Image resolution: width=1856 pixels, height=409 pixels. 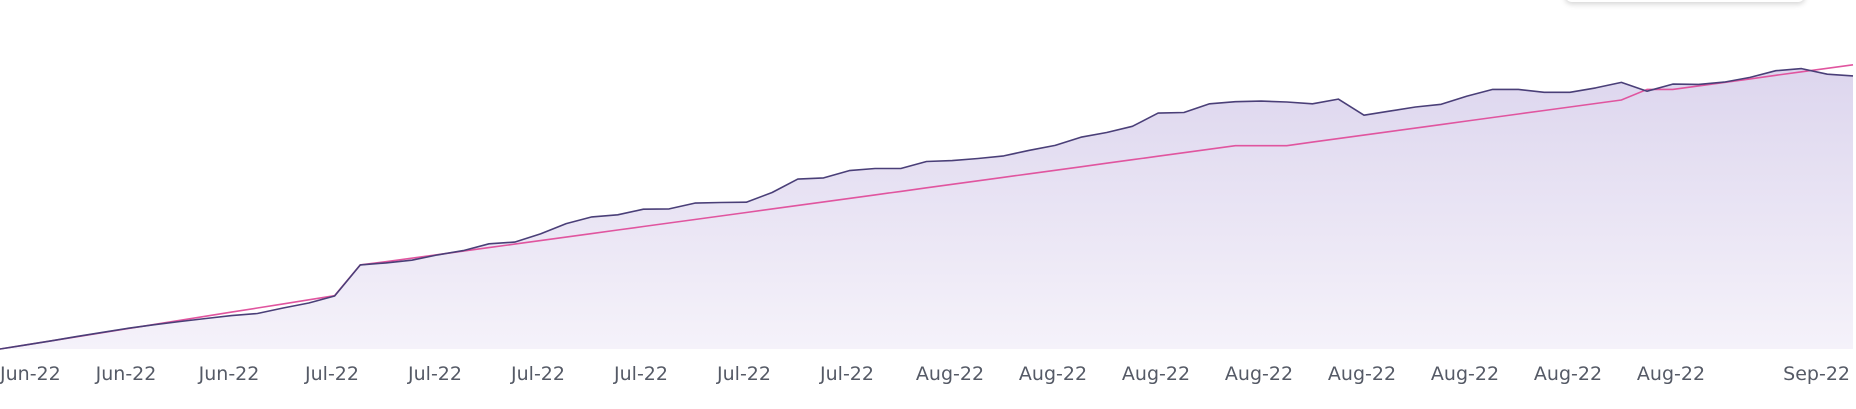 What do you see at coordinates (1816, 374) in the screenshot?
I see `x-tick-label: Sep-22` at bounding box center [1816, 374].